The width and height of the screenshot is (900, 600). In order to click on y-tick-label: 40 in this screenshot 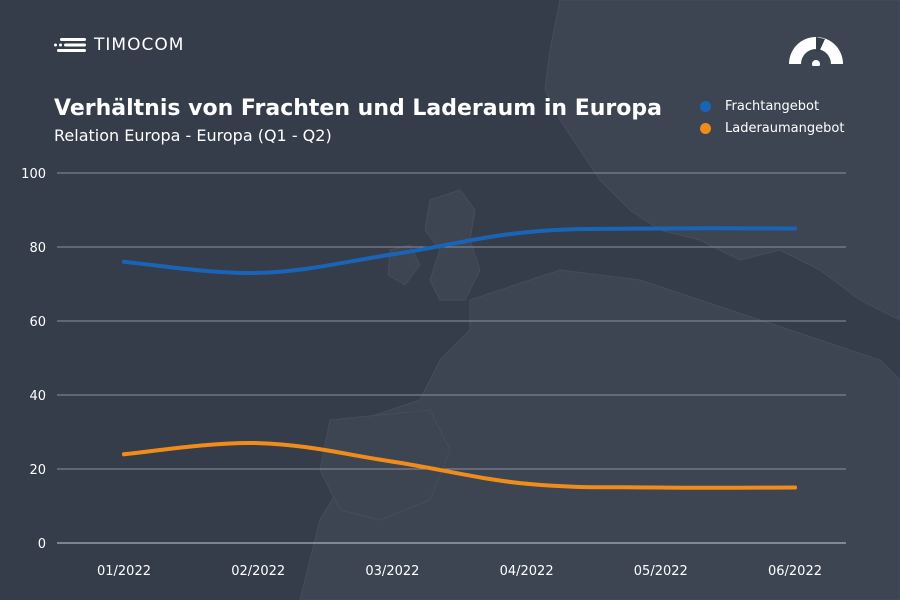, I will do `click(37, 396)`.